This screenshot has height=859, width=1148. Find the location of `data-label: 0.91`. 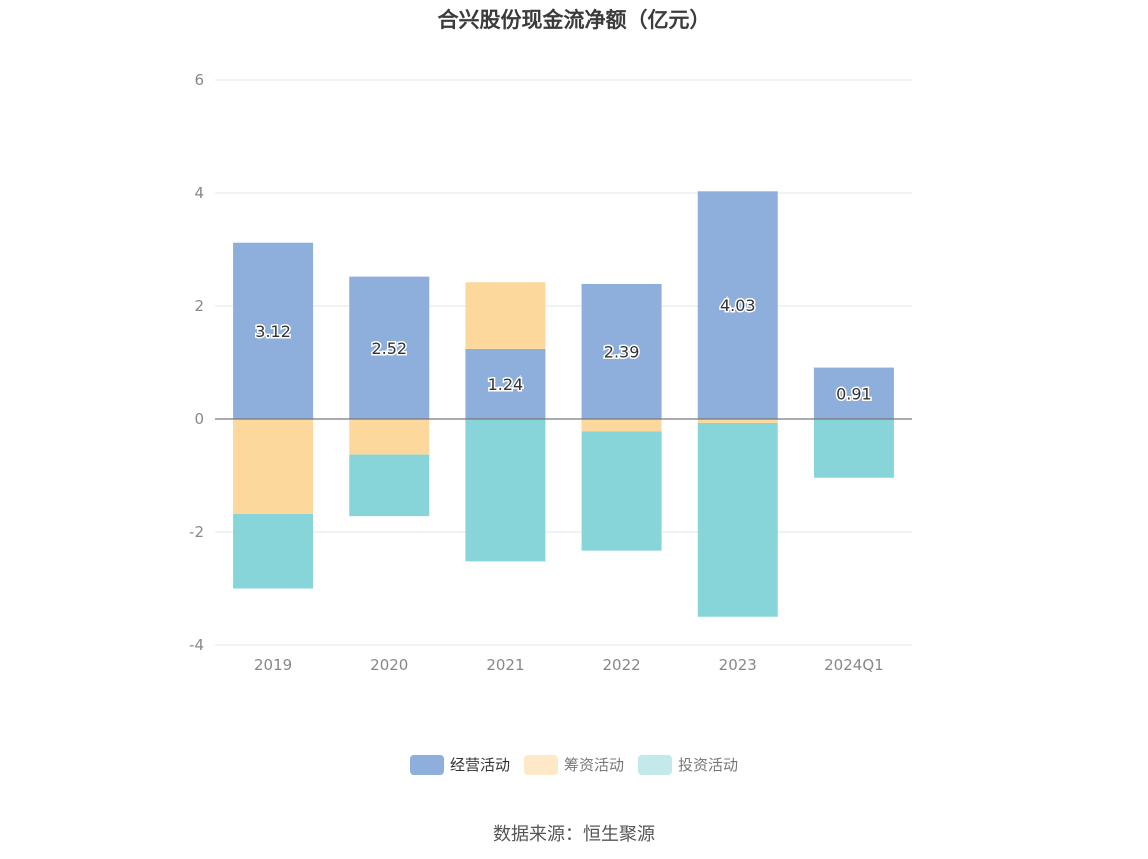

data-label: 0.91 is located at coordinates (854, 393).